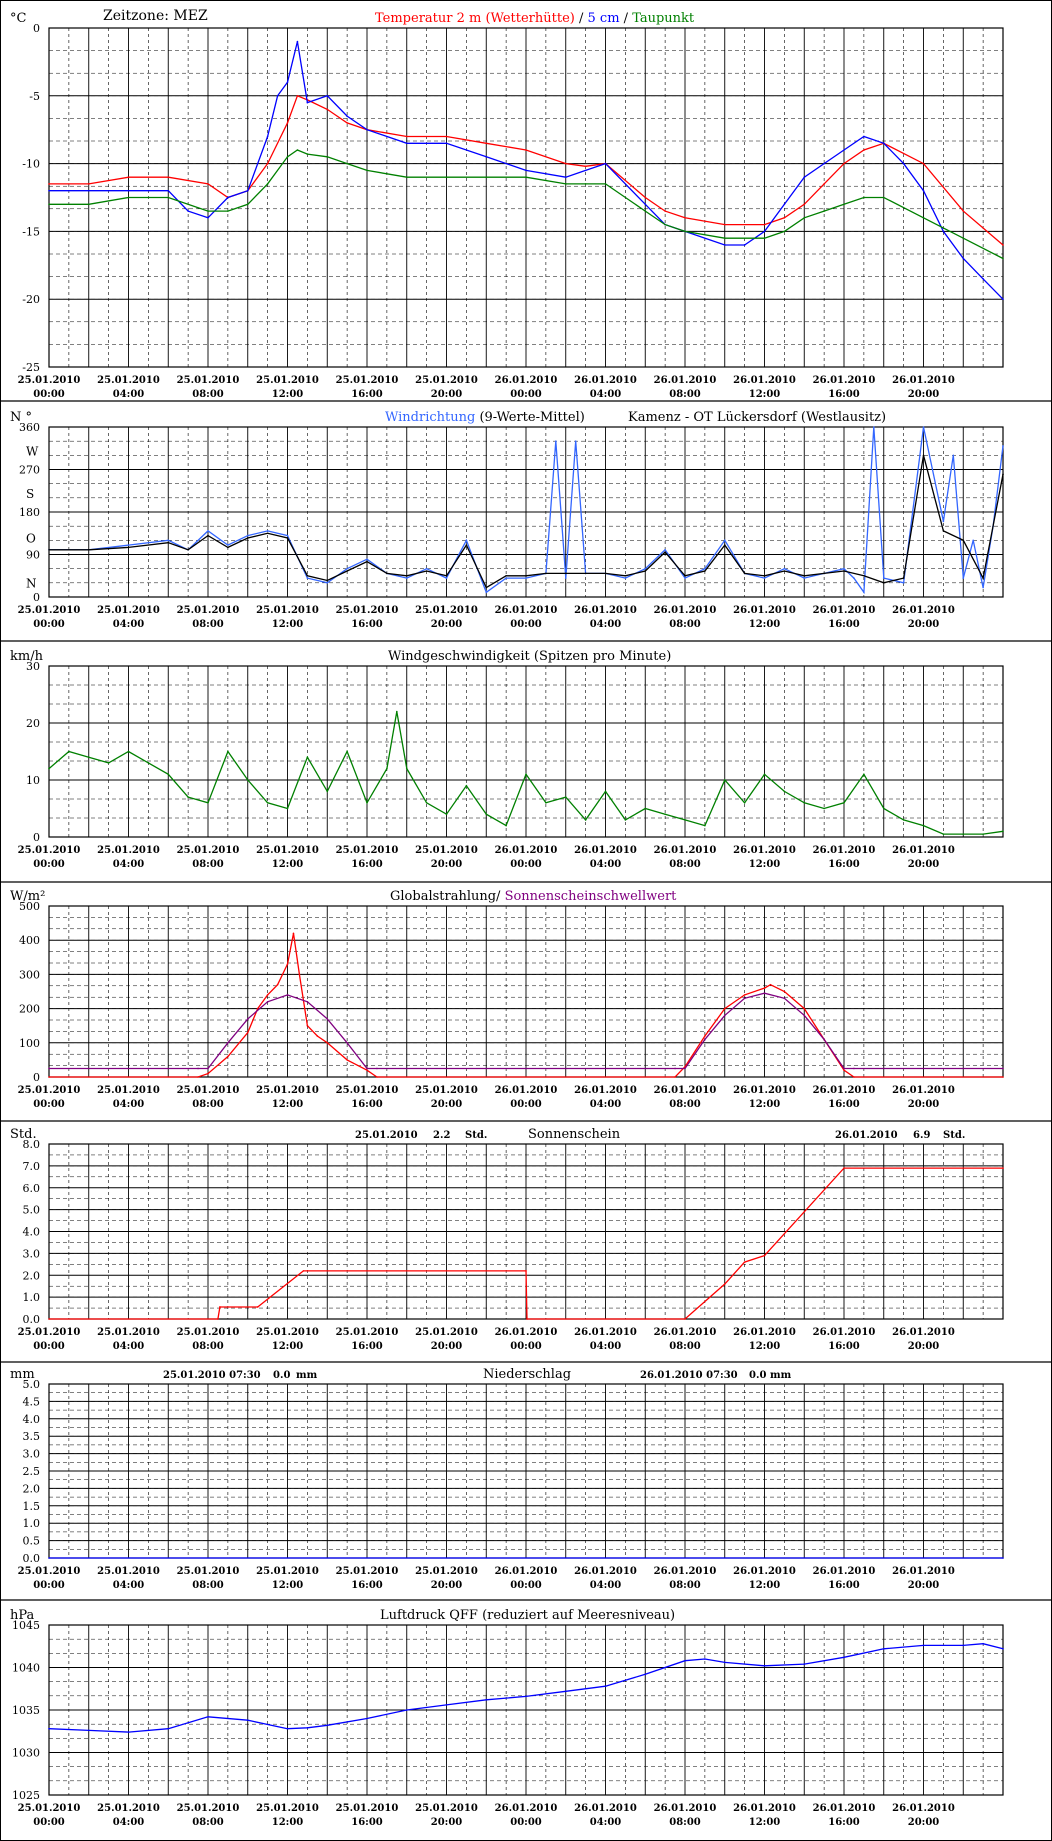 This screenshot has height=1841, width=1052. Describe the element at coordinates (29, 940) in the screenshot. I see `y-tick-label: 400` at that location.